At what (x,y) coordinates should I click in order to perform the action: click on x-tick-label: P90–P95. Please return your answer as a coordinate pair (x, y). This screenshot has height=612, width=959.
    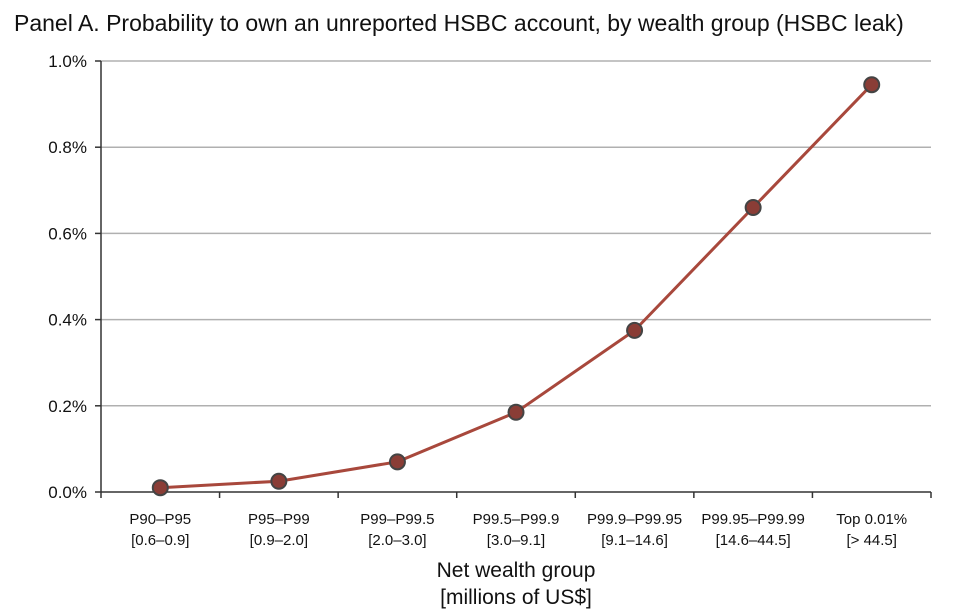
    Looking at the image, I should click on (160, 519).